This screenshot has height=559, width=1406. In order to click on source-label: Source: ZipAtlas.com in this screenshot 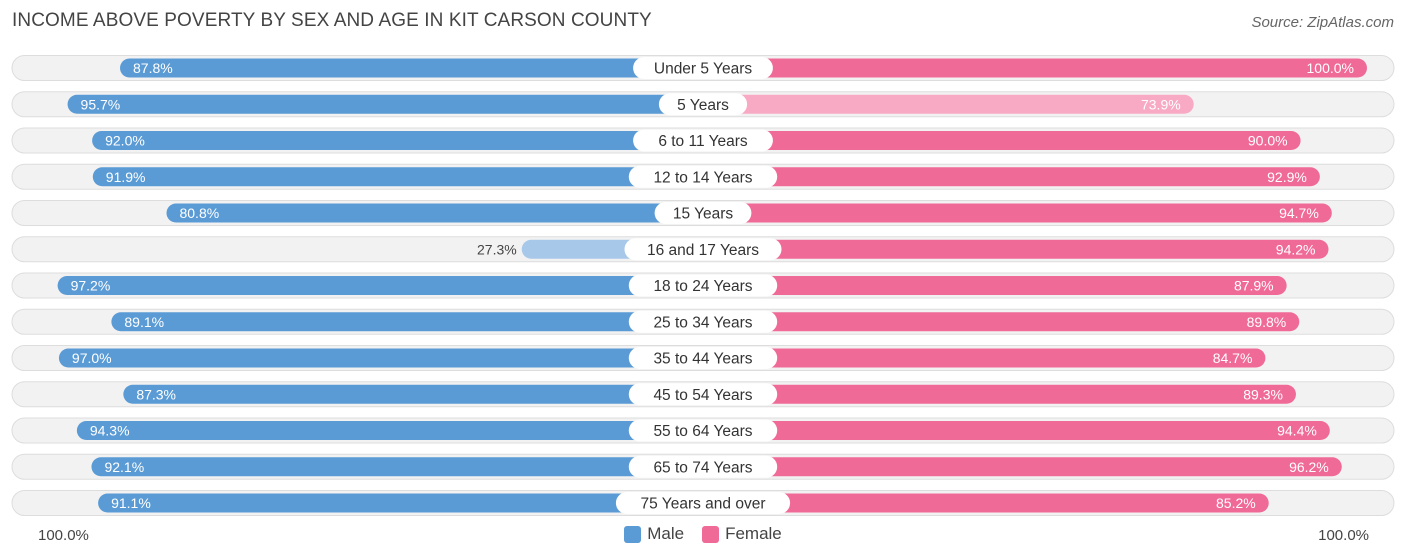, I will do `click(1322, 22)`.